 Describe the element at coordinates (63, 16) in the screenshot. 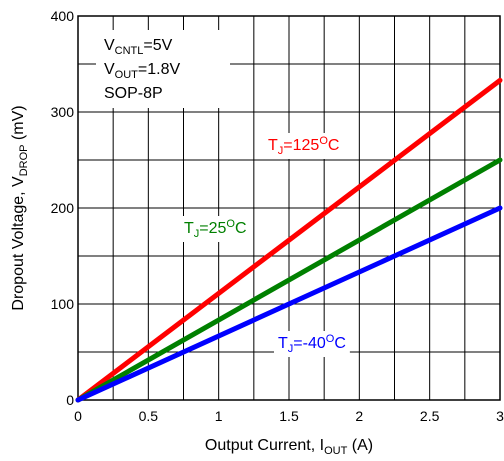

I see `y-tick-label: 400` at that location.